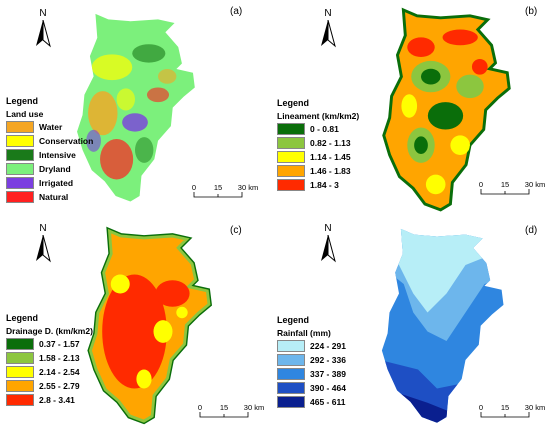 The image size is (550, 429). What do you see at coordinates (318, 143) in the screenshot?
I see `legend-item: 0.82 - 1.13` at bounding box center [318, 143].